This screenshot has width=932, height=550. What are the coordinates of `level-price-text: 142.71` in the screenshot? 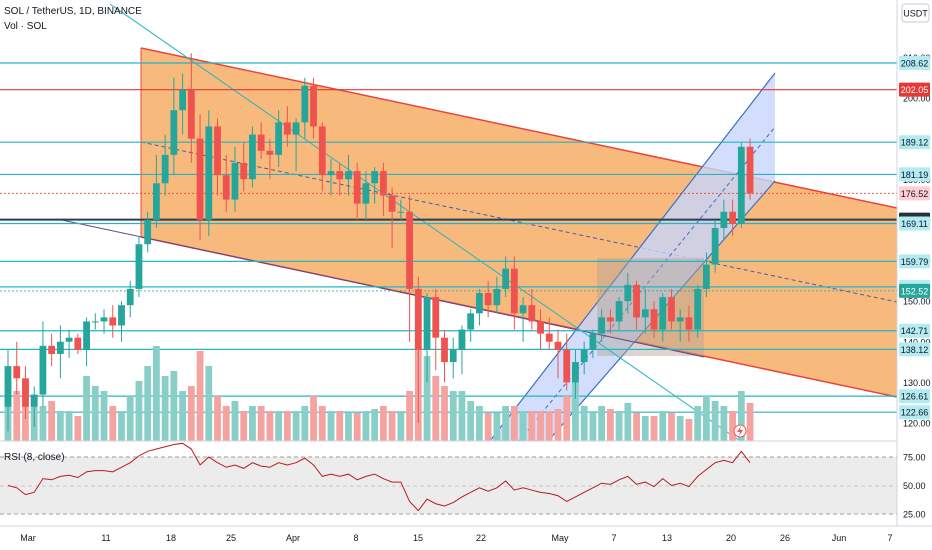 It's located at (915, 331).